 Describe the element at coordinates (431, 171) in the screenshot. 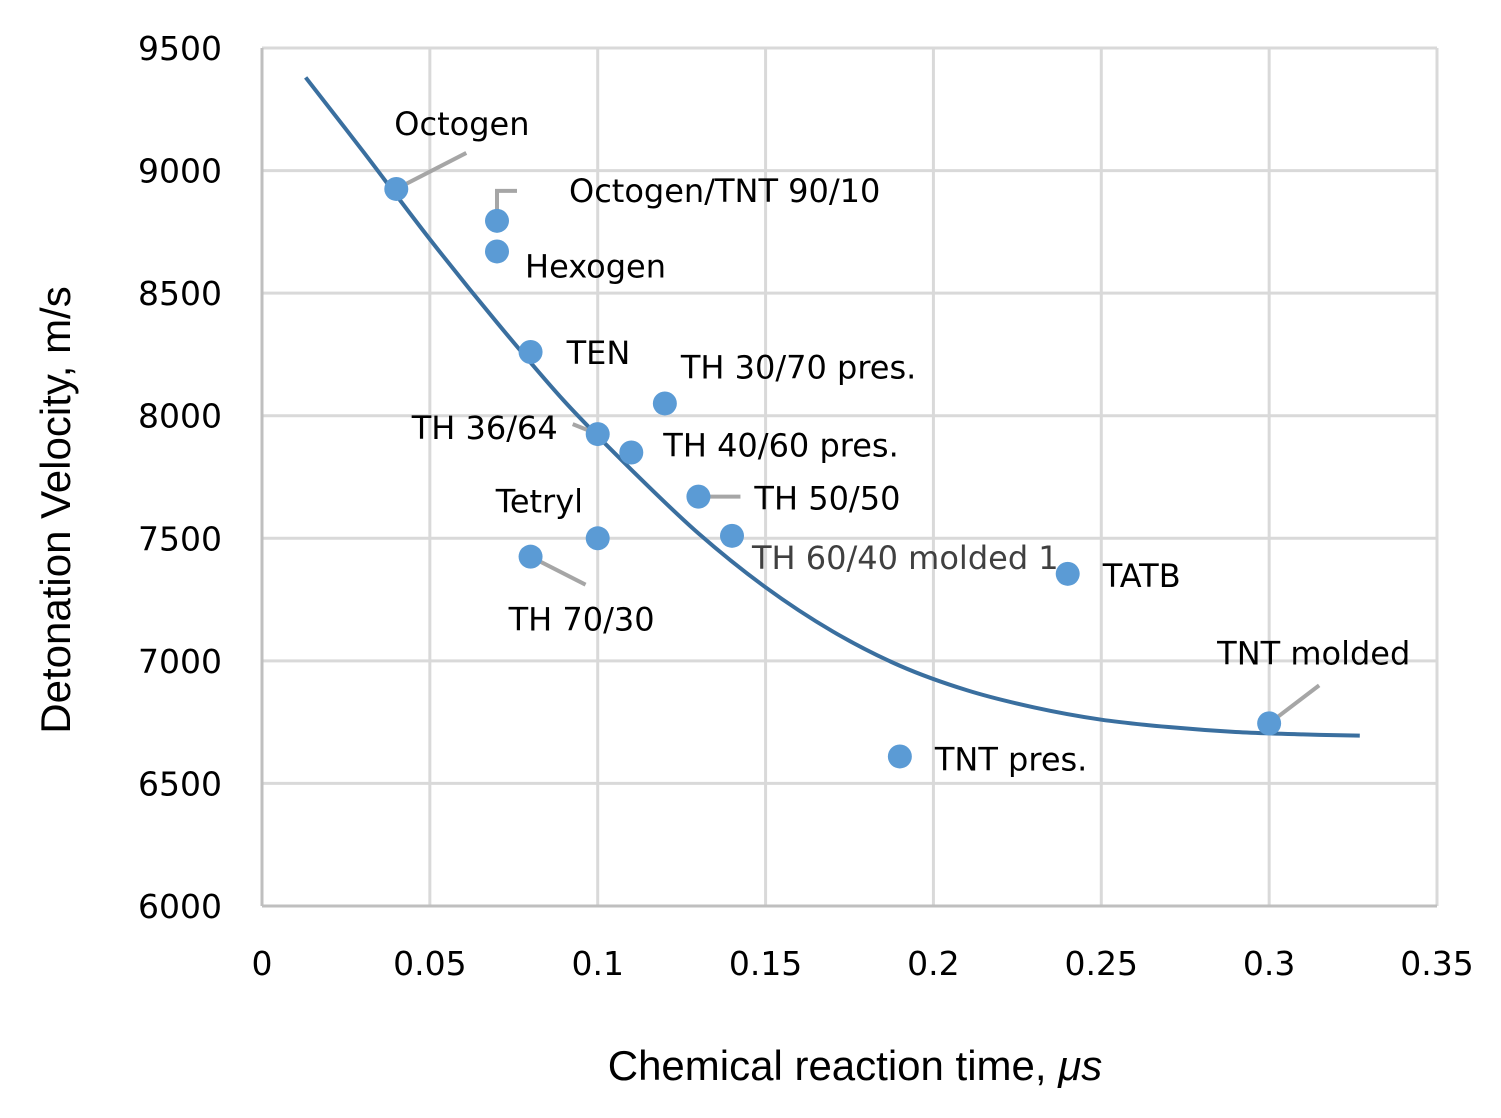

I see `leader-line` at that location.